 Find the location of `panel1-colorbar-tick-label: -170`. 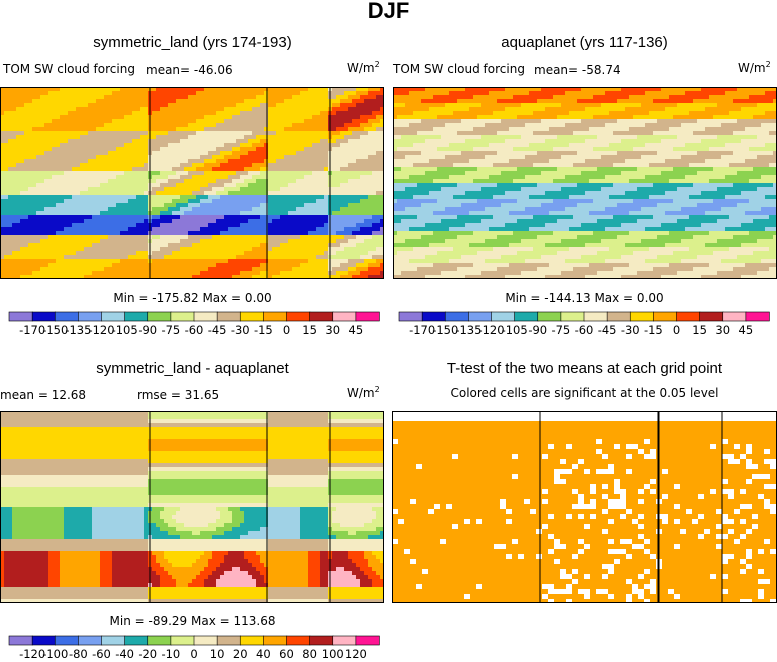

panel1-colorbar-tick-label: -170 is located at coordinates (32, 330).